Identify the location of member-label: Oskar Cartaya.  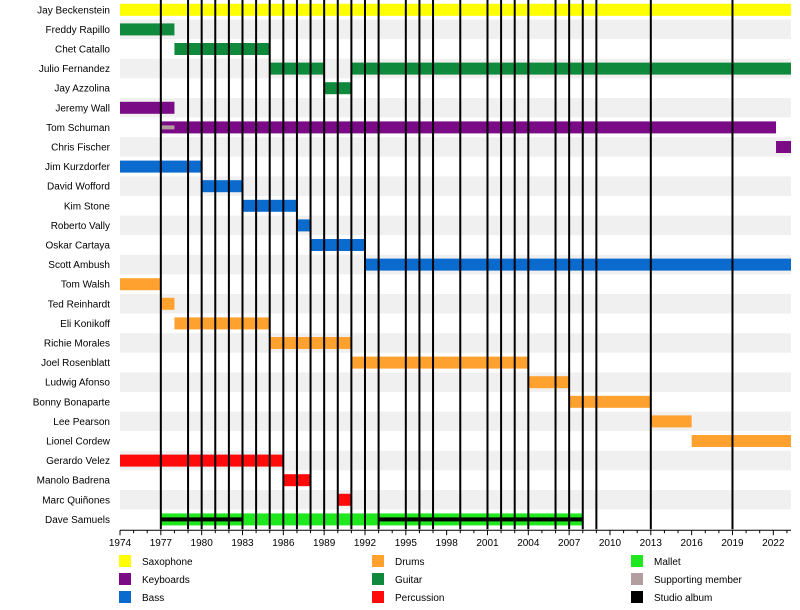
(78, 246).